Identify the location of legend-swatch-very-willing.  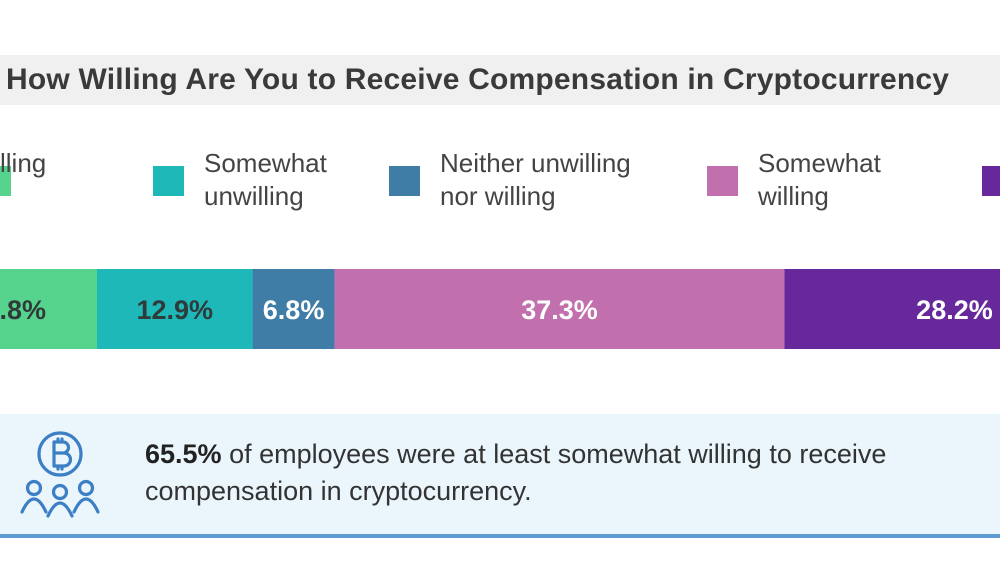
(991, 181).